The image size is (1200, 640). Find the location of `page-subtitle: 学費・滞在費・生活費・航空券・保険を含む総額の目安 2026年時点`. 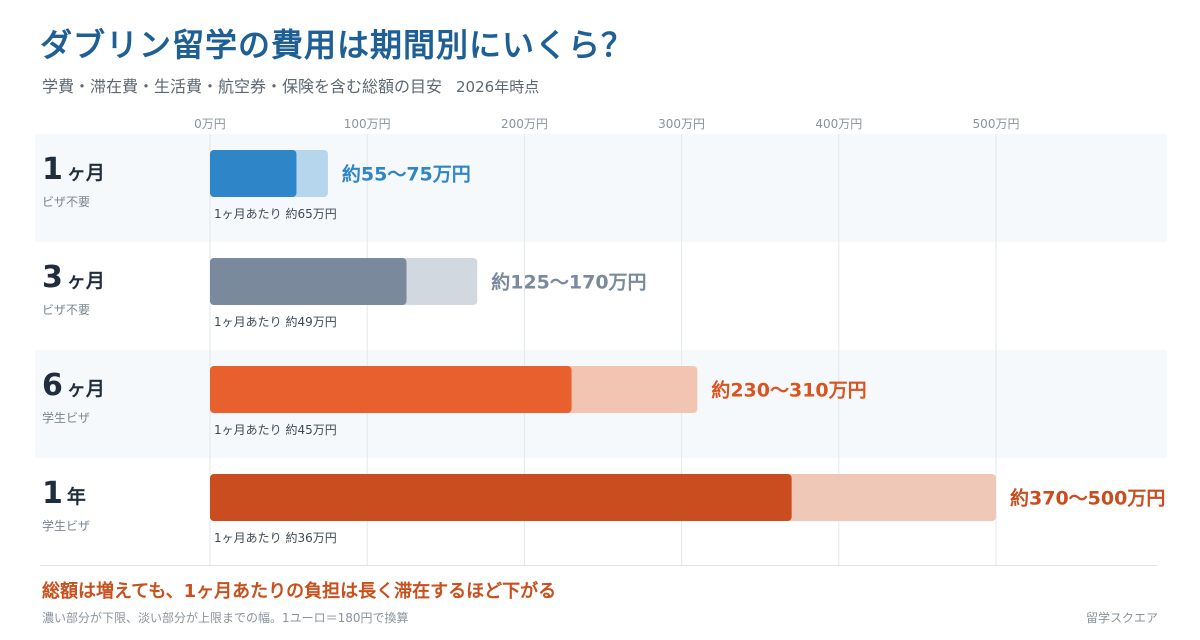

page-subtitle: 学費・滞在費・生活費・航空券・保険を含む総額の目安 2026年時点 is located at coordinates (290, 85).